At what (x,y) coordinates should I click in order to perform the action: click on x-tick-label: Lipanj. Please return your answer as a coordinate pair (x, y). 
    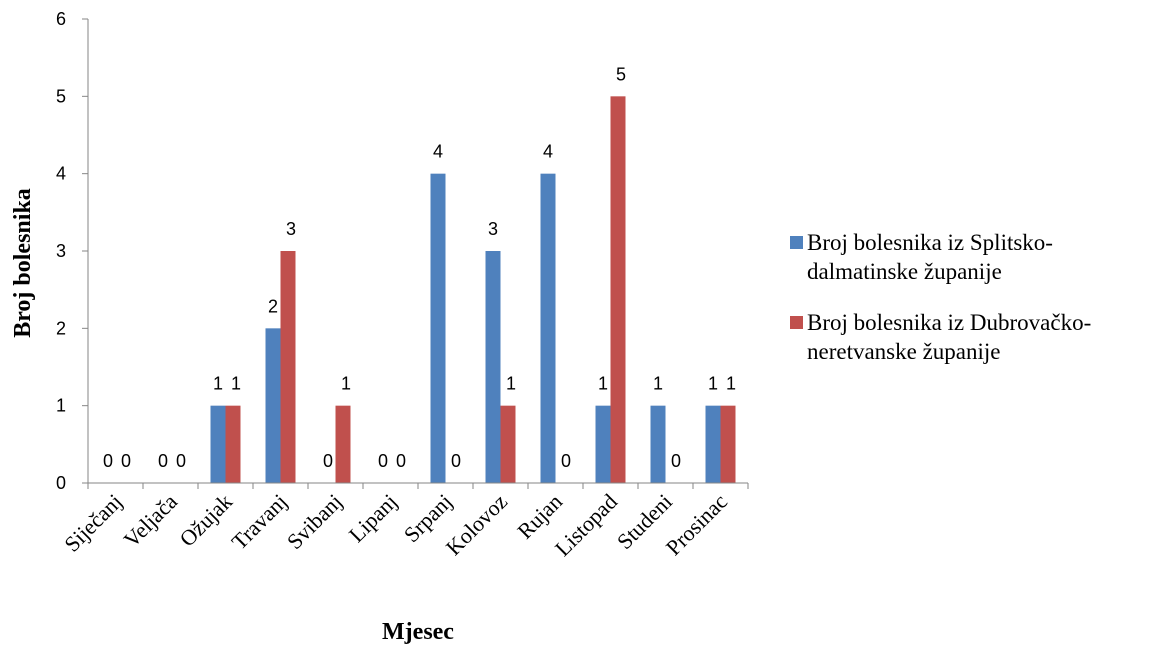
    Looking at the image, I should click on (373, 518).